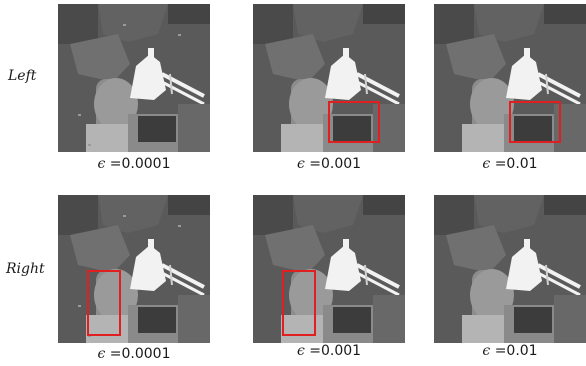  What do you see at coordinates (25, 269) in the screenshot?
I see `row-label-right: Right` at bounding box center [25, 269].